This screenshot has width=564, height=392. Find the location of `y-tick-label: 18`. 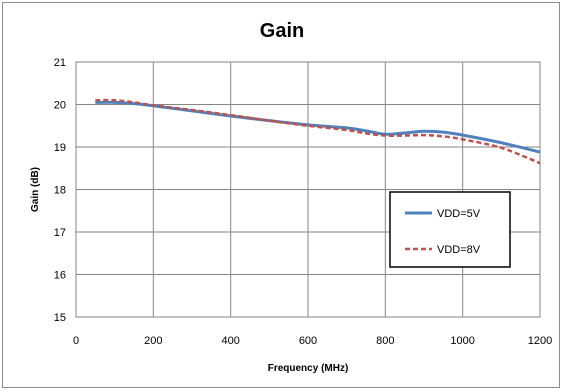

y-tick-label: 18 is located at coordinates (60, 191).